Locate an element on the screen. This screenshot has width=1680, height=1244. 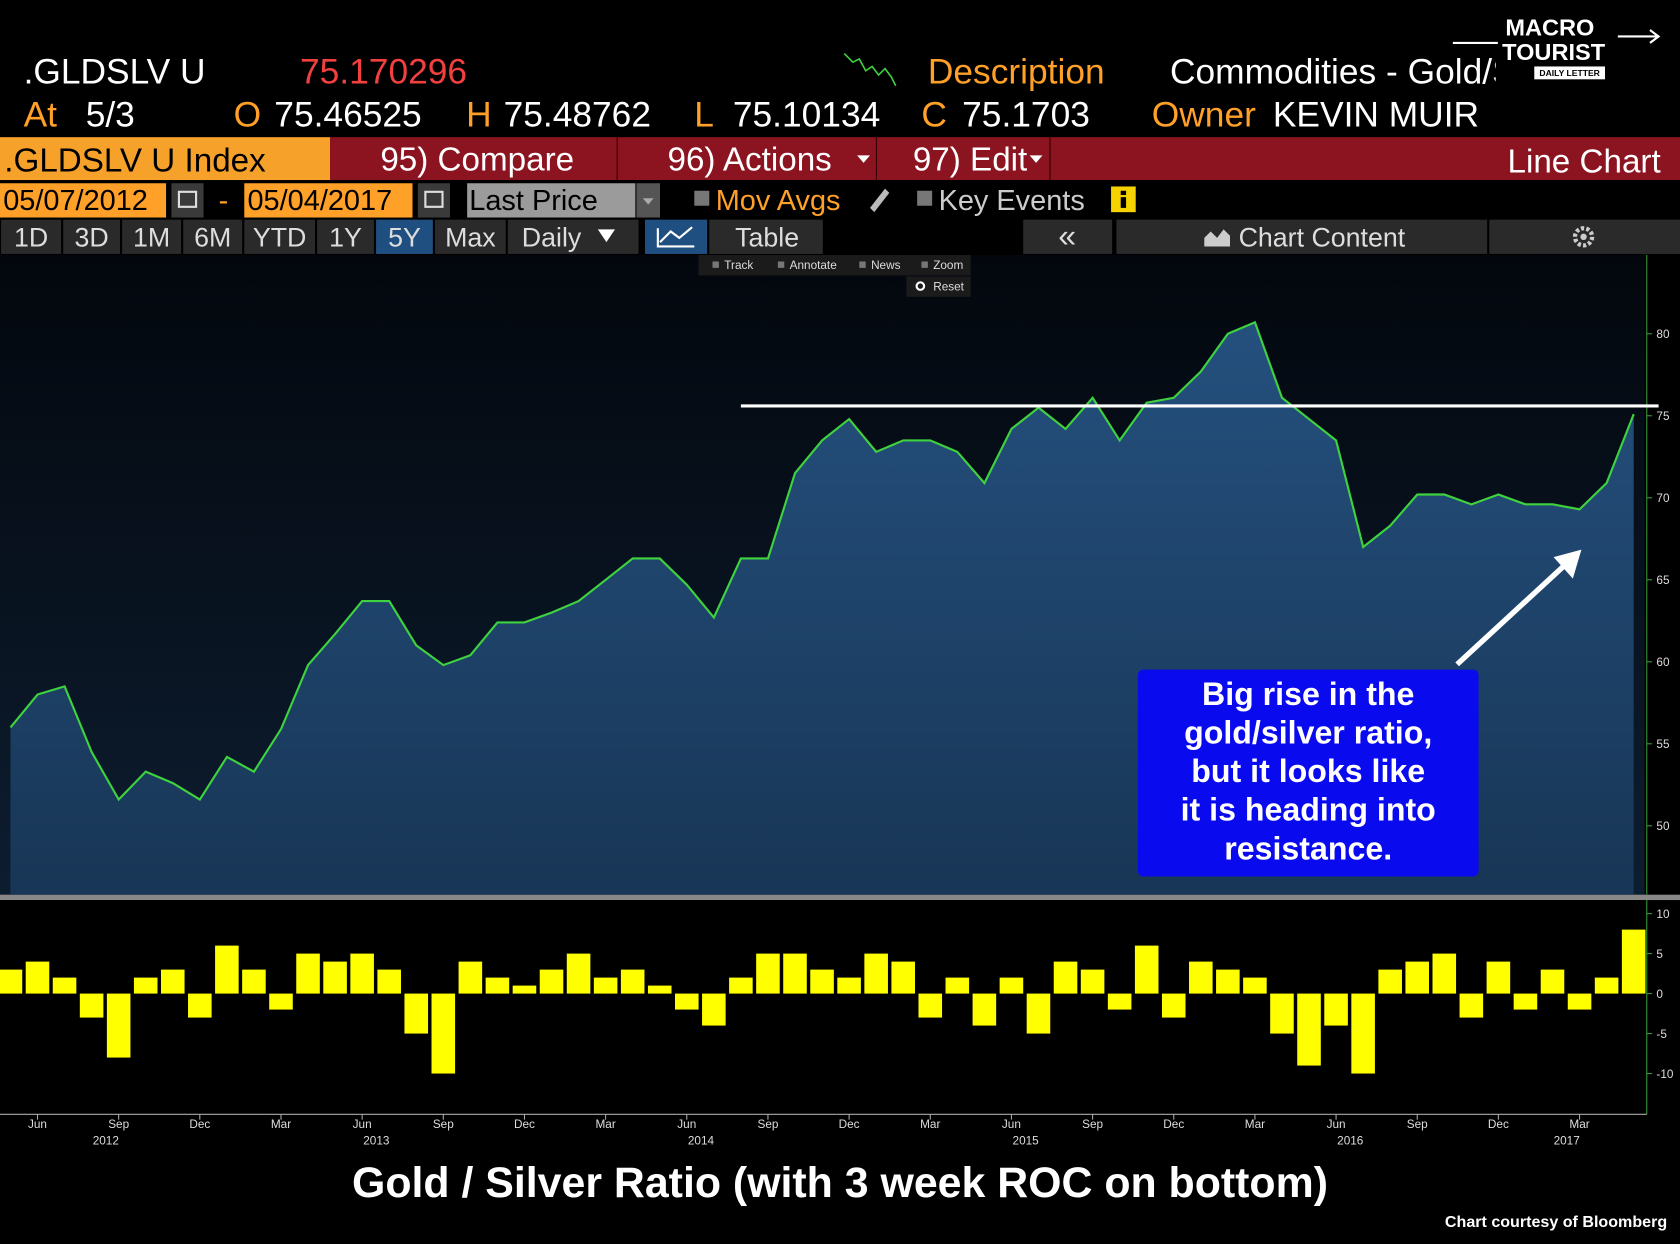
reset: Reset is located at coordinates (948, 286).